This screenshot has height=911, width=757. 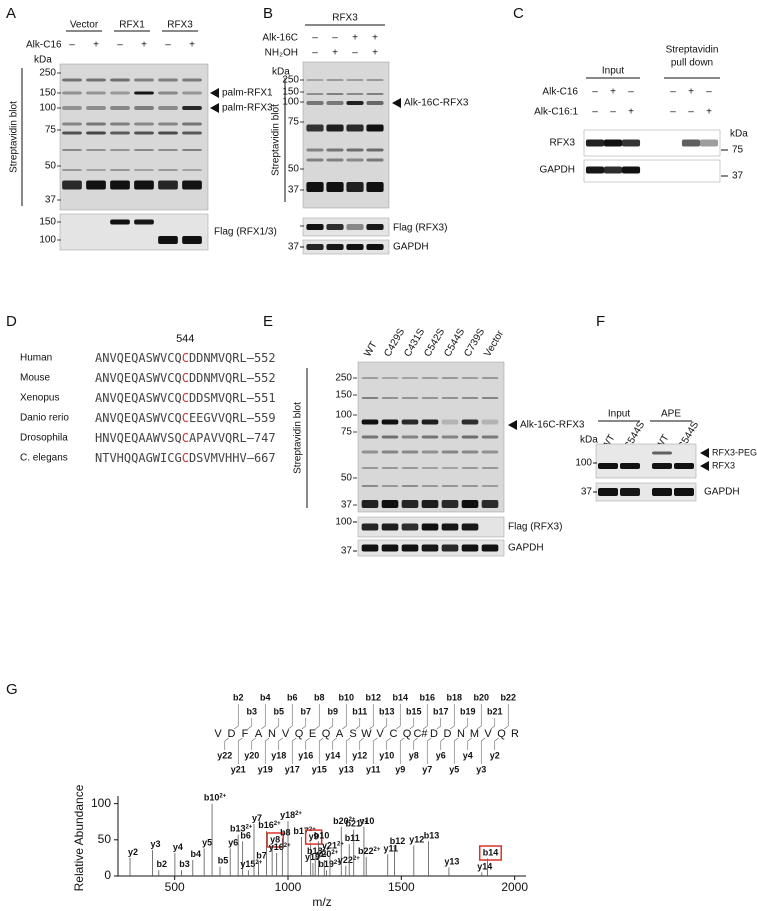 What do you see at coordinates (241, 829) in the screenshot?
I see `peak-label: b132+` at bounding box center [241, 829].